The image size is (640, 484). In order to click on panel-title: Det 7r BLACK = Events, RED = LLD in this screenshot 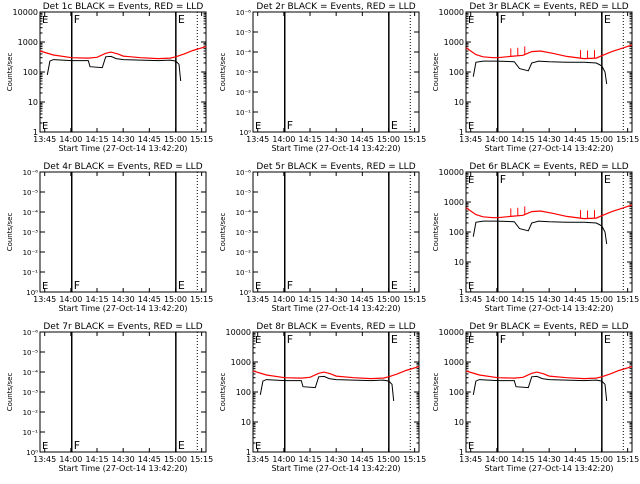, I will do `click(122, 327)`.